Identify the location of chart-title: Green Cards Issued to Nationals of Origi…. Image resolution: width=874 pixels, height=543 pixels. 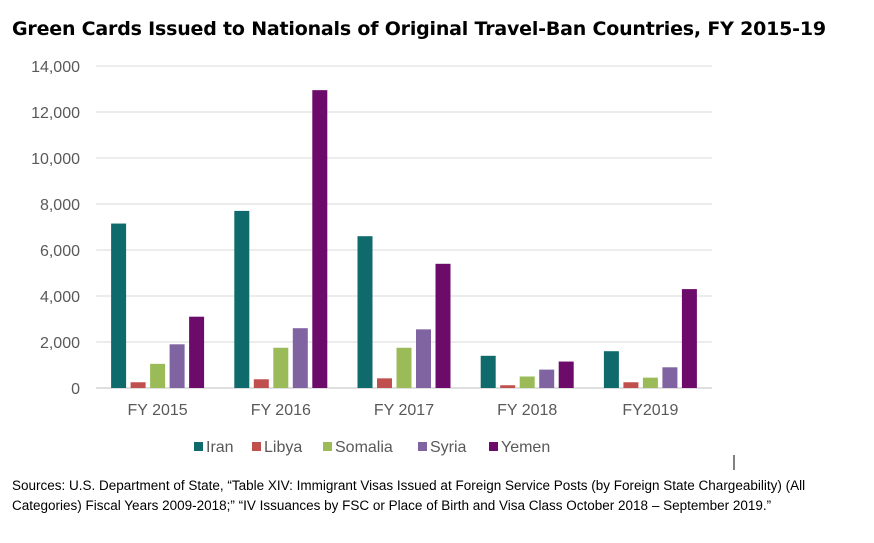
(419, 29).